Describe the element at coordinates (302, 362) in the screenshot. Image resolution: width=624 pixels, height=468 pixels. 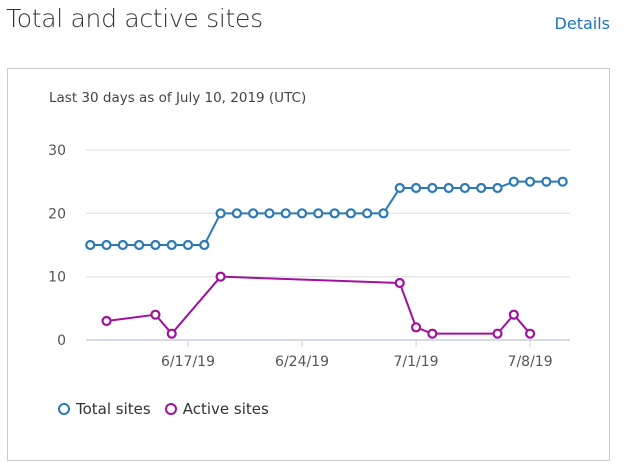
I see `x-tick-label: 6/24/19` at that location.